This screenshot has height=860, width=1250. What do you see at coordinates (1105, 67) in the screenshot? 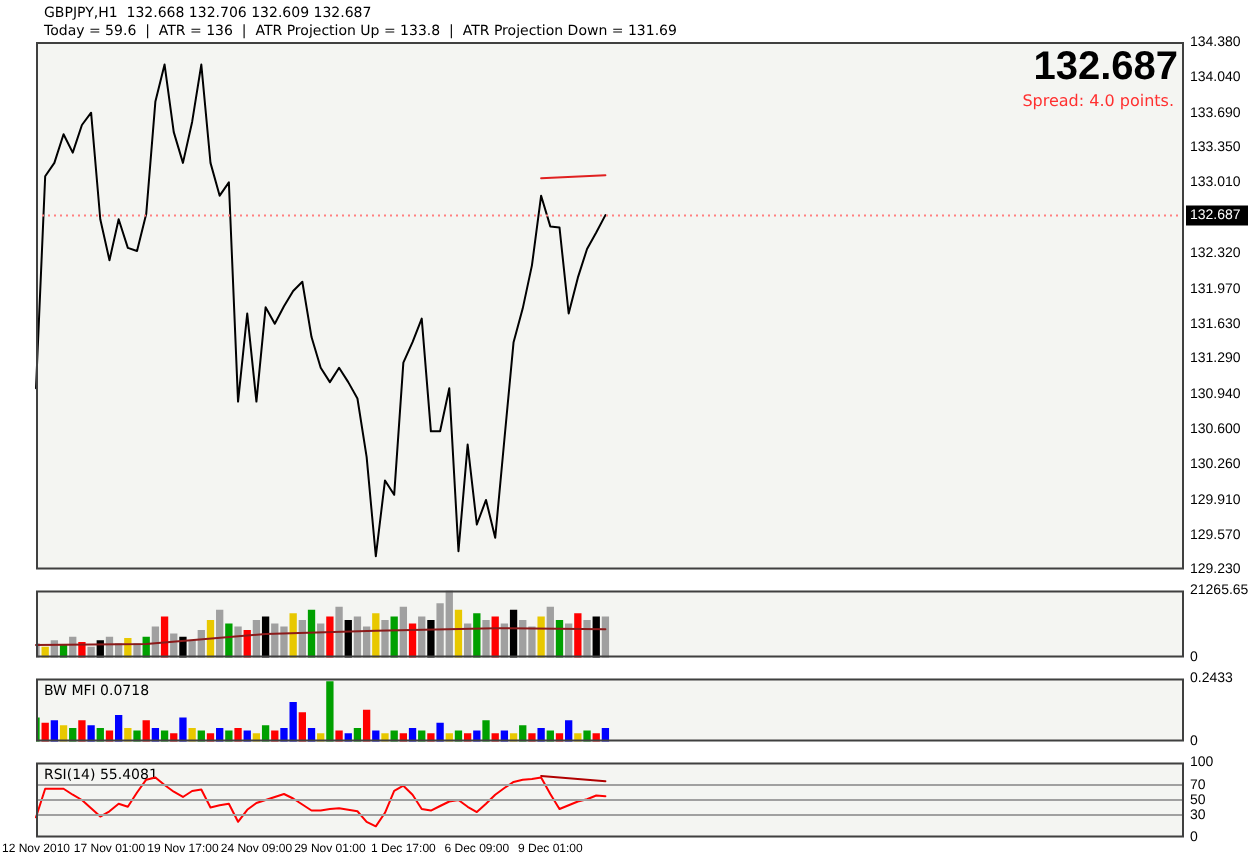
I see `annotation: 132.687` at bounding box center [1105, 67].